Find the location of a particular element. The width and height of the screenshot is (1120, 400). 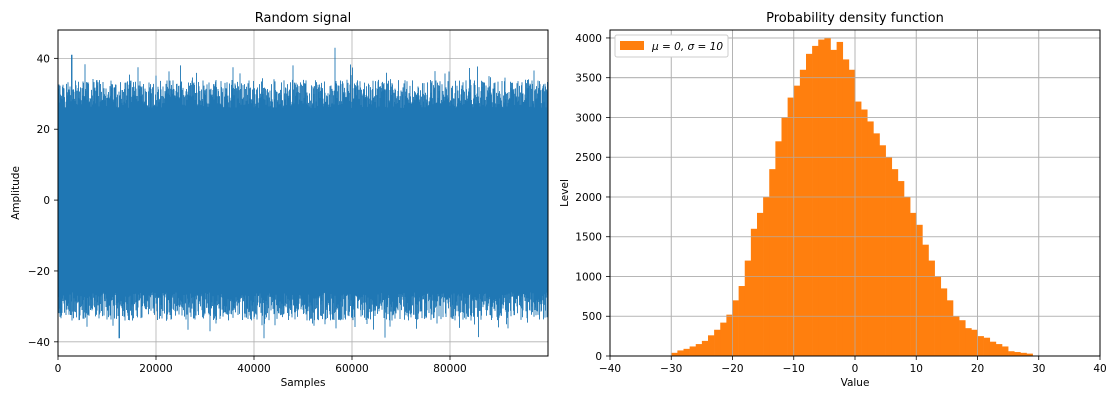

left-y-tick-label: 0 is located at coordinates (46, 201).